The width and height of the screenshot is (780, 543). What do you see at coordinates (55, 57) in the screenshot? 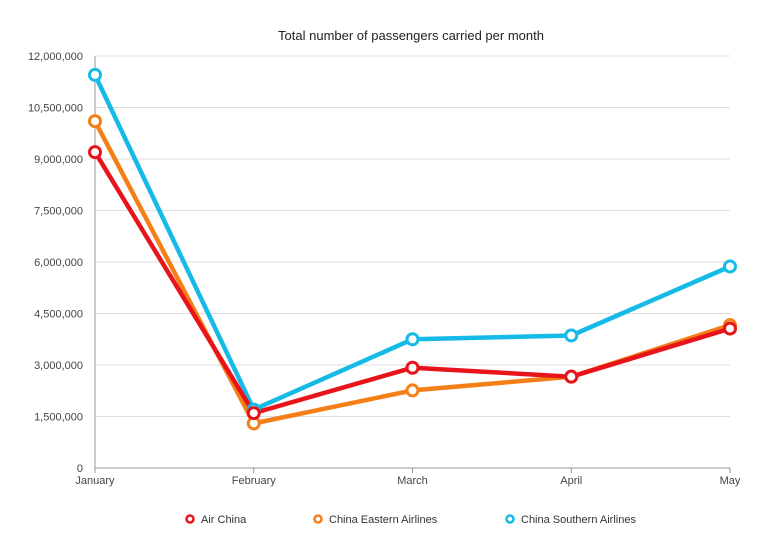
I see `y-tick-label: 12,000,000` at bounding box center [55, 57].